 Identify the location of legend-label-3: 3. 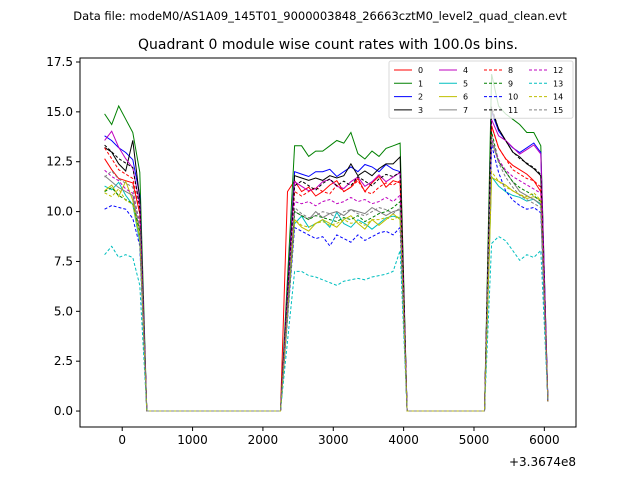
(420, 110).